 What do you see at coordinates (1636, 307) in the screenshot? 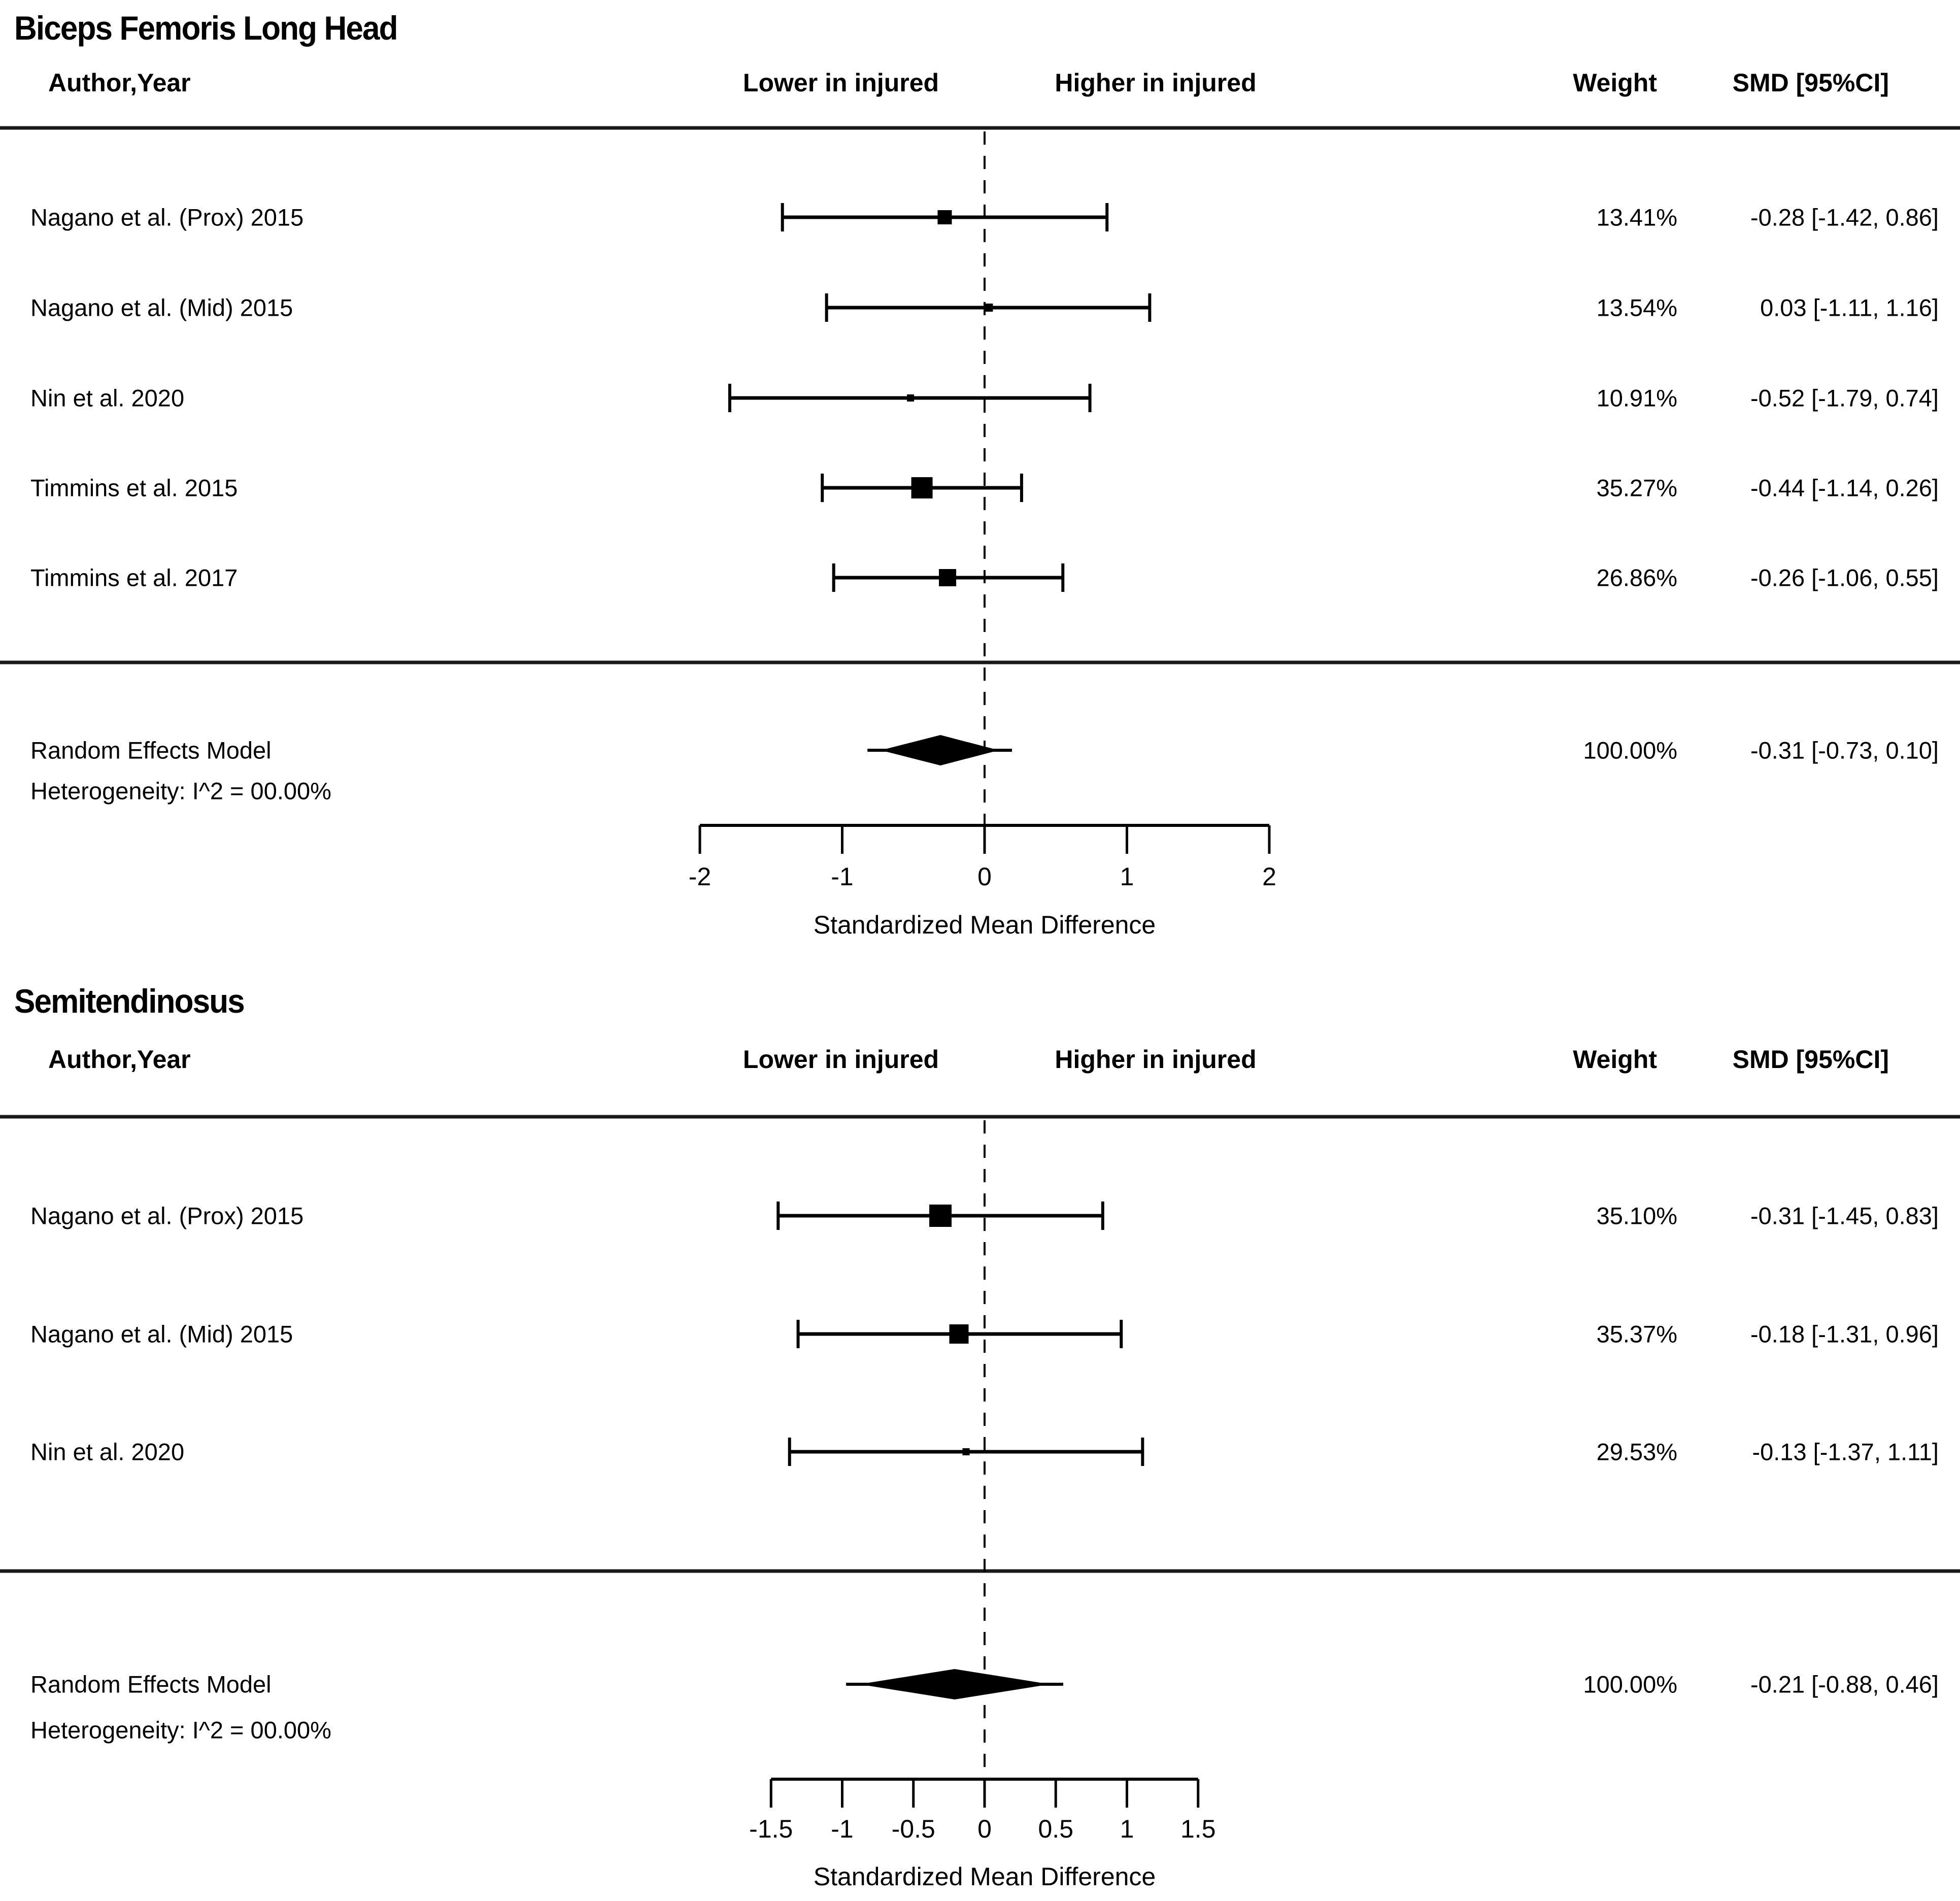
I see `study-weight: 13.54%` at bounding box center [1636, 307].